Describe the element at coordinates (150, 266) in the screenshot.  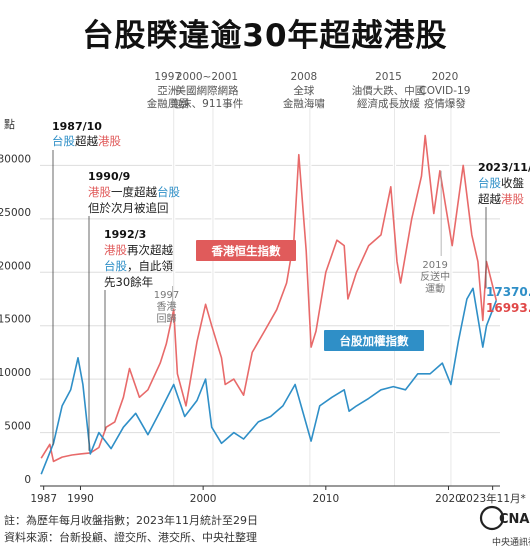
I see `annotation-span: ，自此領` at that location.